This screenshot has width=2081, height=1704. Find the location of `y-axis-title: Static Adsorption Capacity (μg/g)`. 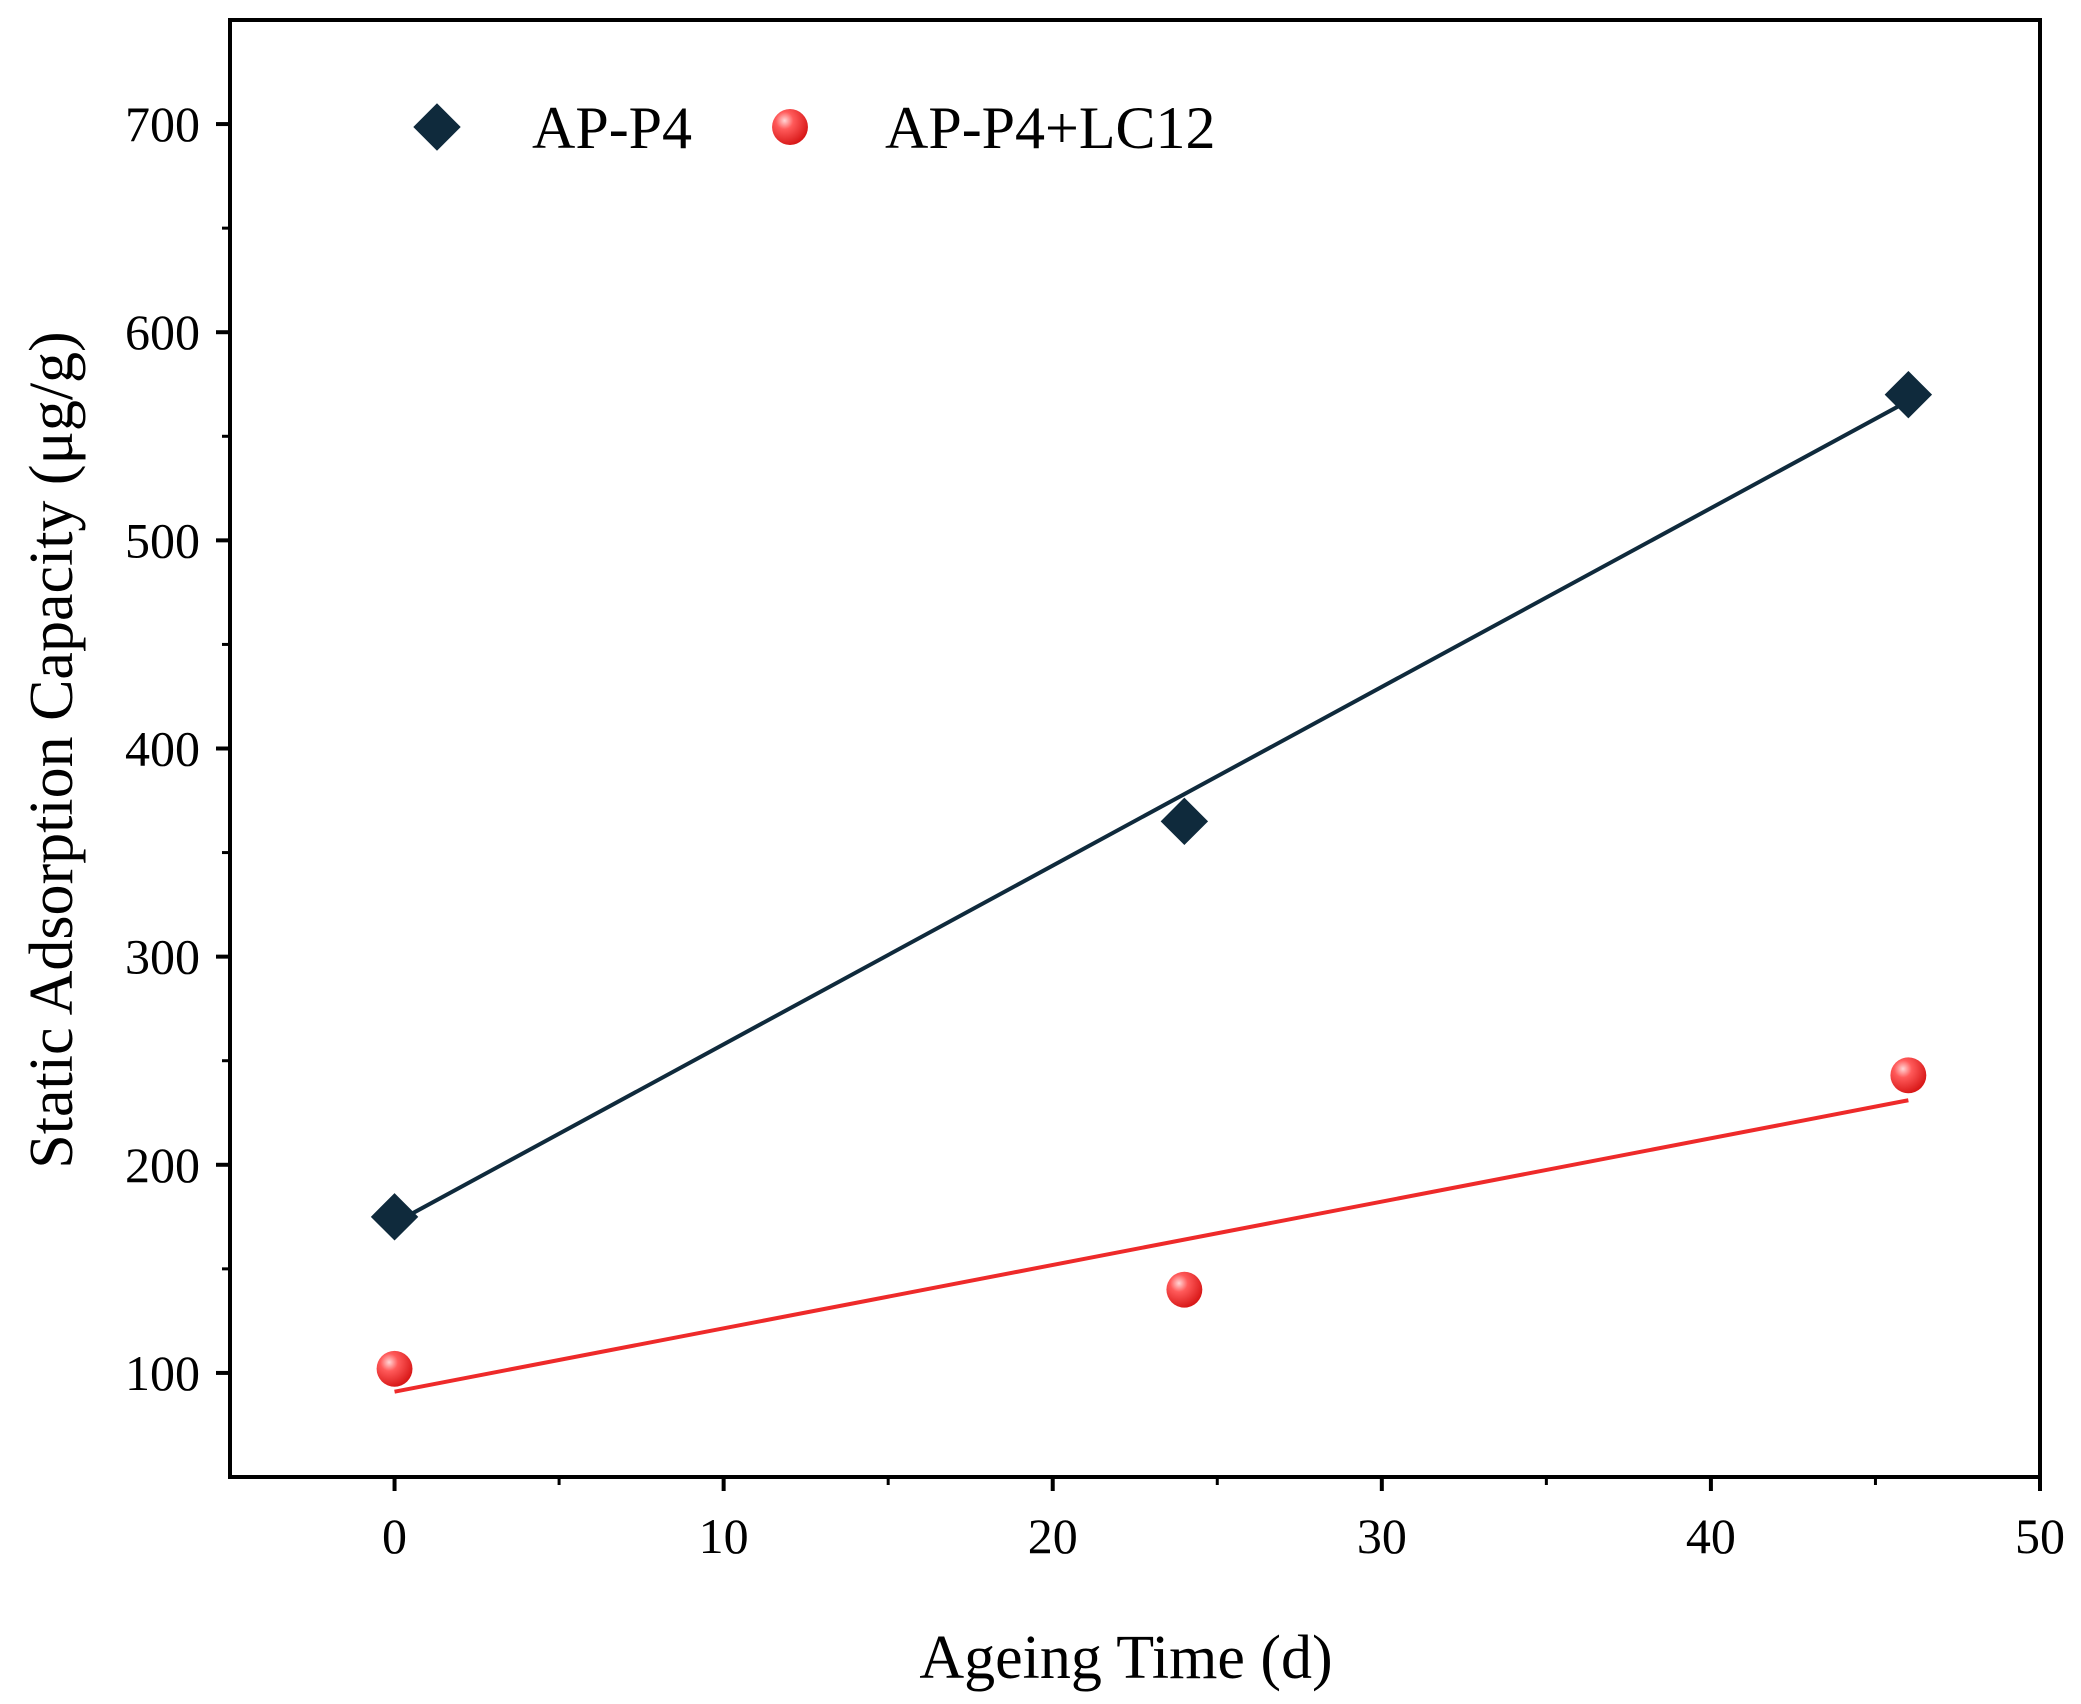

y-axis-title: Static Adsorption Capacity (μg/g) is located at coordinates (52, 749).